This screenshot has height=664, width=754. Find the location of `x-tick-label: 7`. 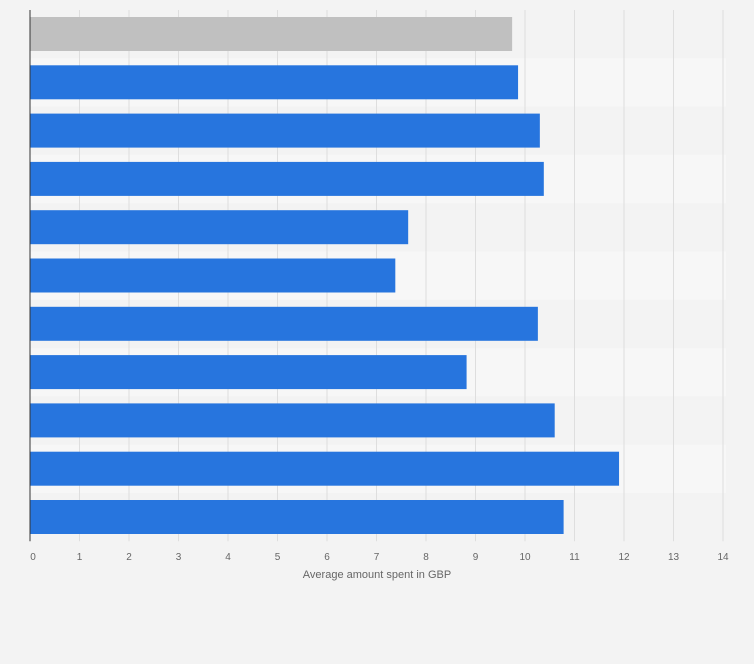

x-tick-label: 7 is located at coordinates (377, 557).